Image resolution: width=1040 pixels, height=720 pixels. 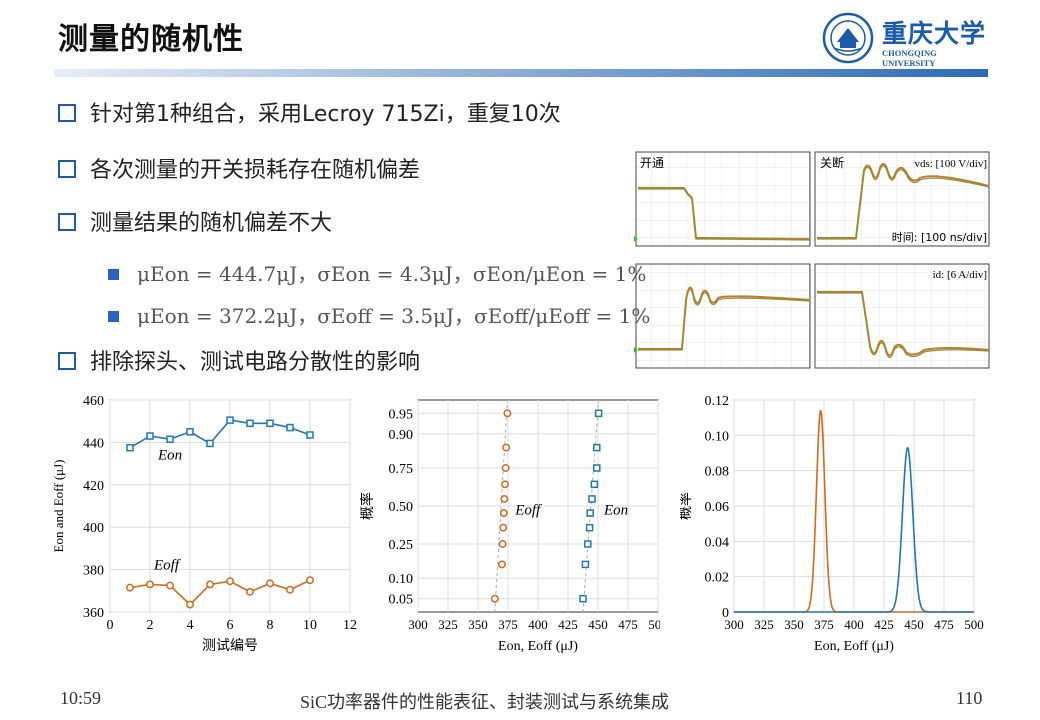 What do you see at coordinates (848, 38) in the screenshot?
I see `university-seal-icon` at bounding box center [848, 38].